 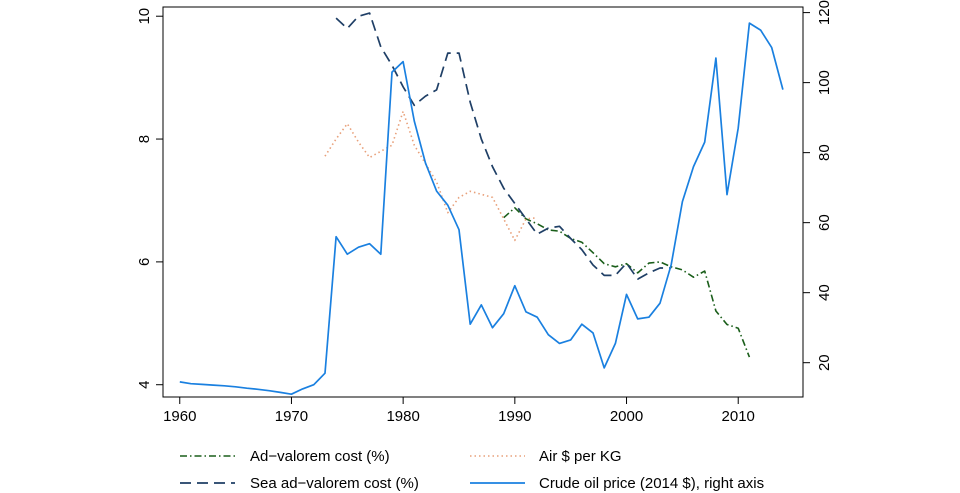 What do you see at coordinates (402, 416) in the screenshot?
I see `x-tick-label: 1980` at bounding box center [402, 416].